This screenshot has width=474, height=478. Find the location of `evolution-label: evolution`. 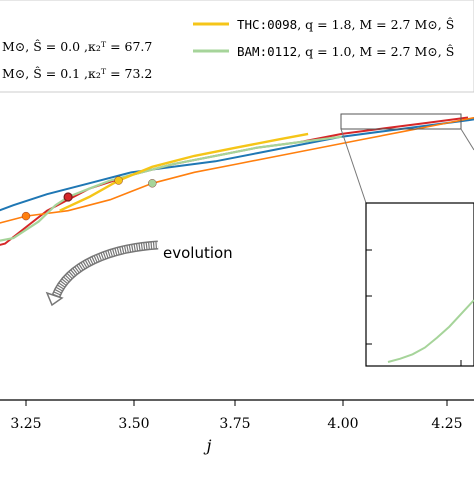

evolution-label: evolution is located at coordinates (198, 253).